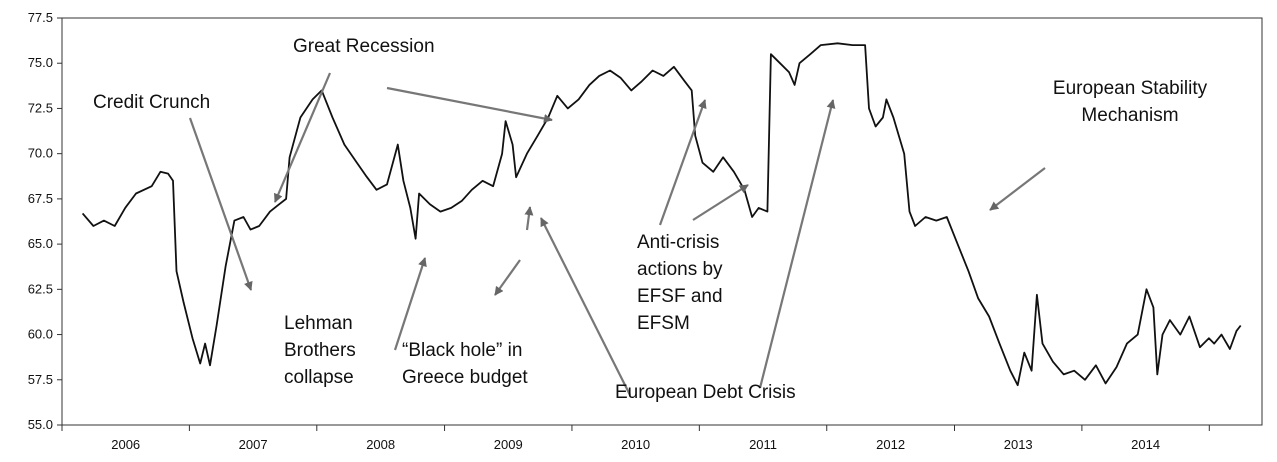  What do you see at coordinates (663, 323) in the screenshot?
I see `annotation-line: EFSM` at bounding box center [663, 323].